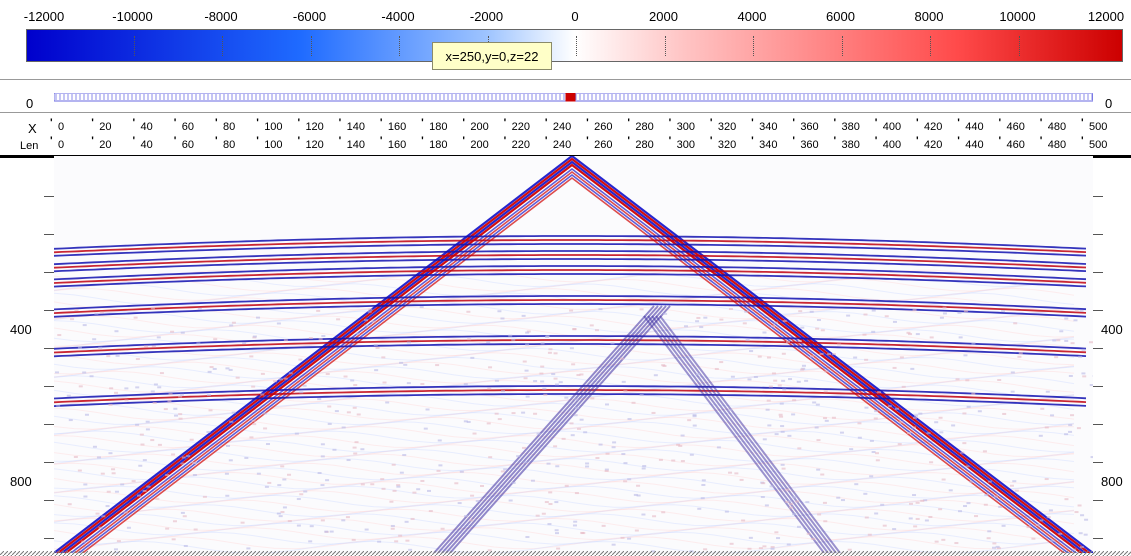 The image size is (1131, 556). Describe the element at coordinates (809, 145) in the screenshot. I see `len-header-label: 360` at that location.